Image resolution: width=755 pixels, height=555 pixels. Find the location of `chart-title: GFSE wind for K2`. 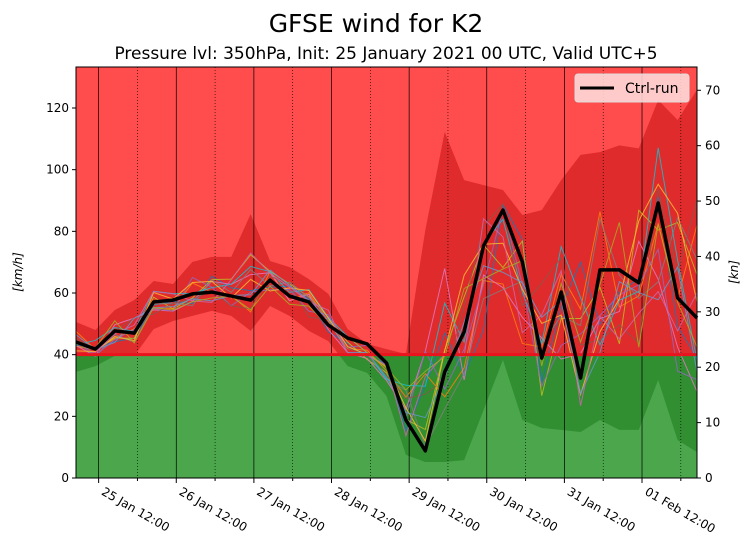

chart-title: GFSE wind for K2 is located at coordinates (376, 23).